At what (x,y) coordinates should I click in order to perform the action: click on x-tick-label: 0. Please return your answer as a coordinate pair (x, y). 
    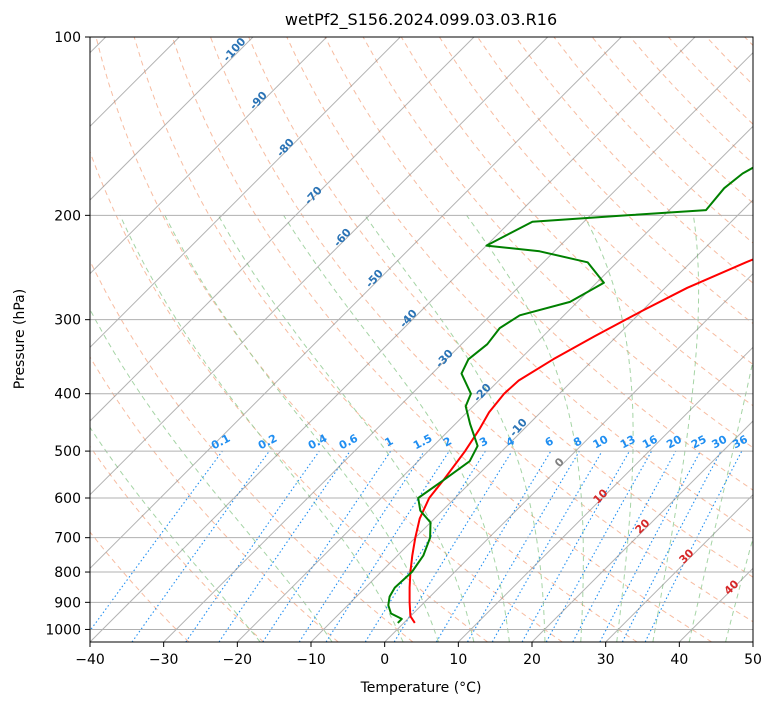
    Looking at the image, I should click on (384, 660).